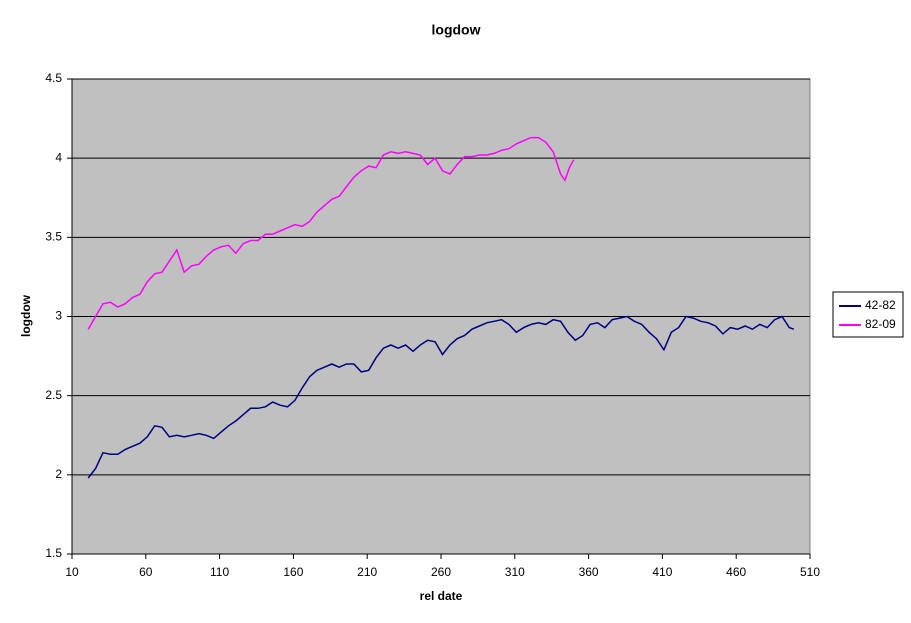 The width and height of the screenshot is (911, 623). Describe the element at coordinates (53, 553) in the screenshot. I see `y-tick-label: 1.5` at that location.